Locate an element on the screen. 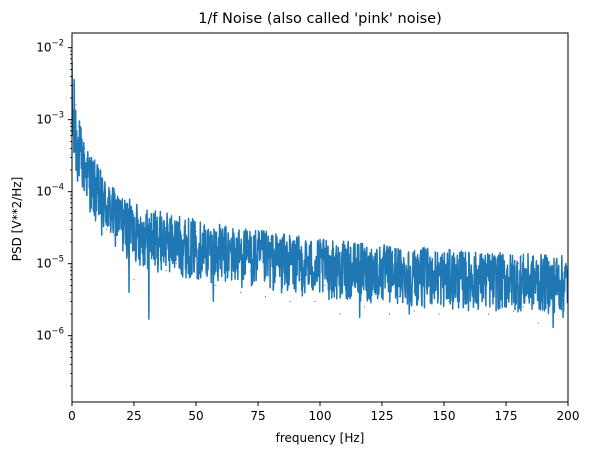 This screenshot has height=460, width=591. y-tick-label: 10⁻³ is located at coordinates (50, 119).